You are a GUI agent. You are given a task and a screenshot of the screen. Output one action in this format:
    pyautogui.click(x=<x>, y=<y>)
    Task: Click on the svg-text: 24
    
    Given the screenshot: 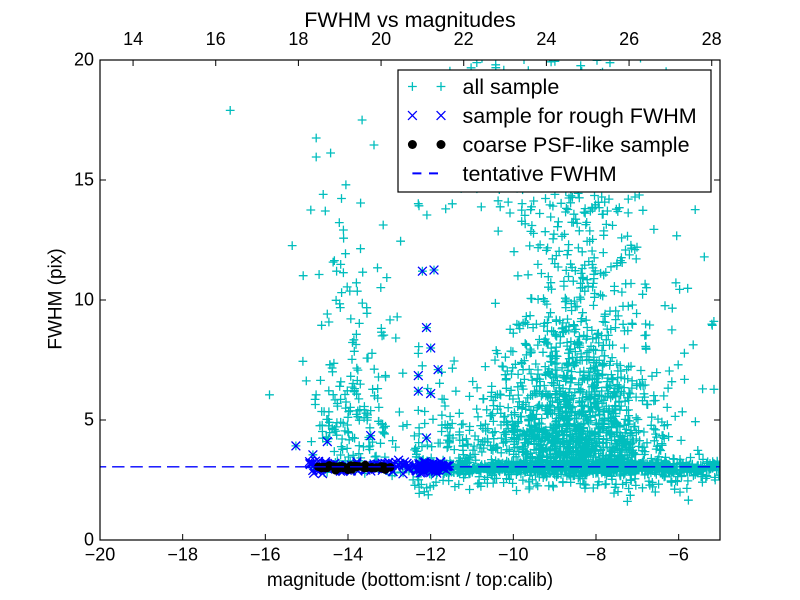 What is the action you would take?
    pyautogui.click(x=546, y=39)
    